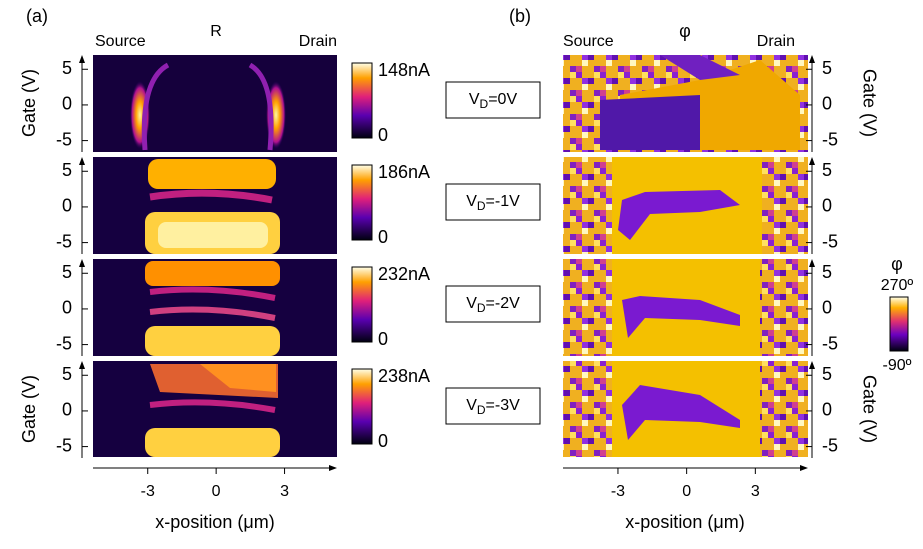  I want to click on colorbar-max: 232nA, so click(404, 274).